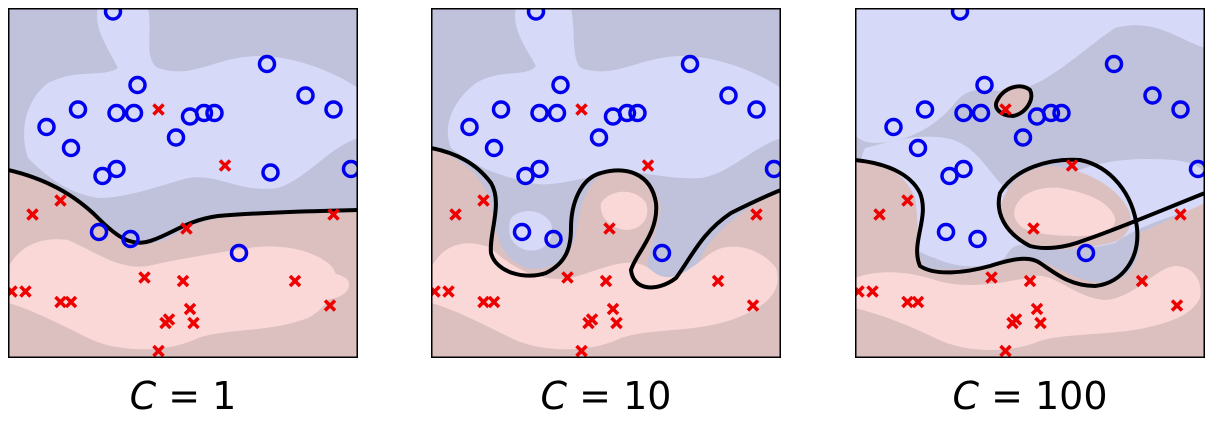  What do you see at coordinates (196, 396) in the screenshot?
I see `caption-value: = 1` at bounding box center [196, 396].